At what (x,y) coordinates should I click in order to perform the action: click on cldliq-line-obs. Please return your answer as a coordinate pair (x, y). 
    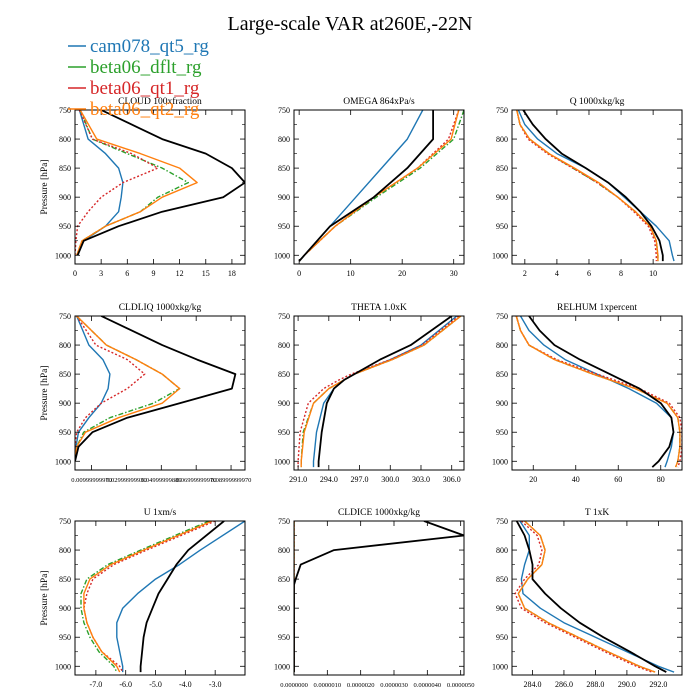
    Looking at the image, I should click on (156, 389).